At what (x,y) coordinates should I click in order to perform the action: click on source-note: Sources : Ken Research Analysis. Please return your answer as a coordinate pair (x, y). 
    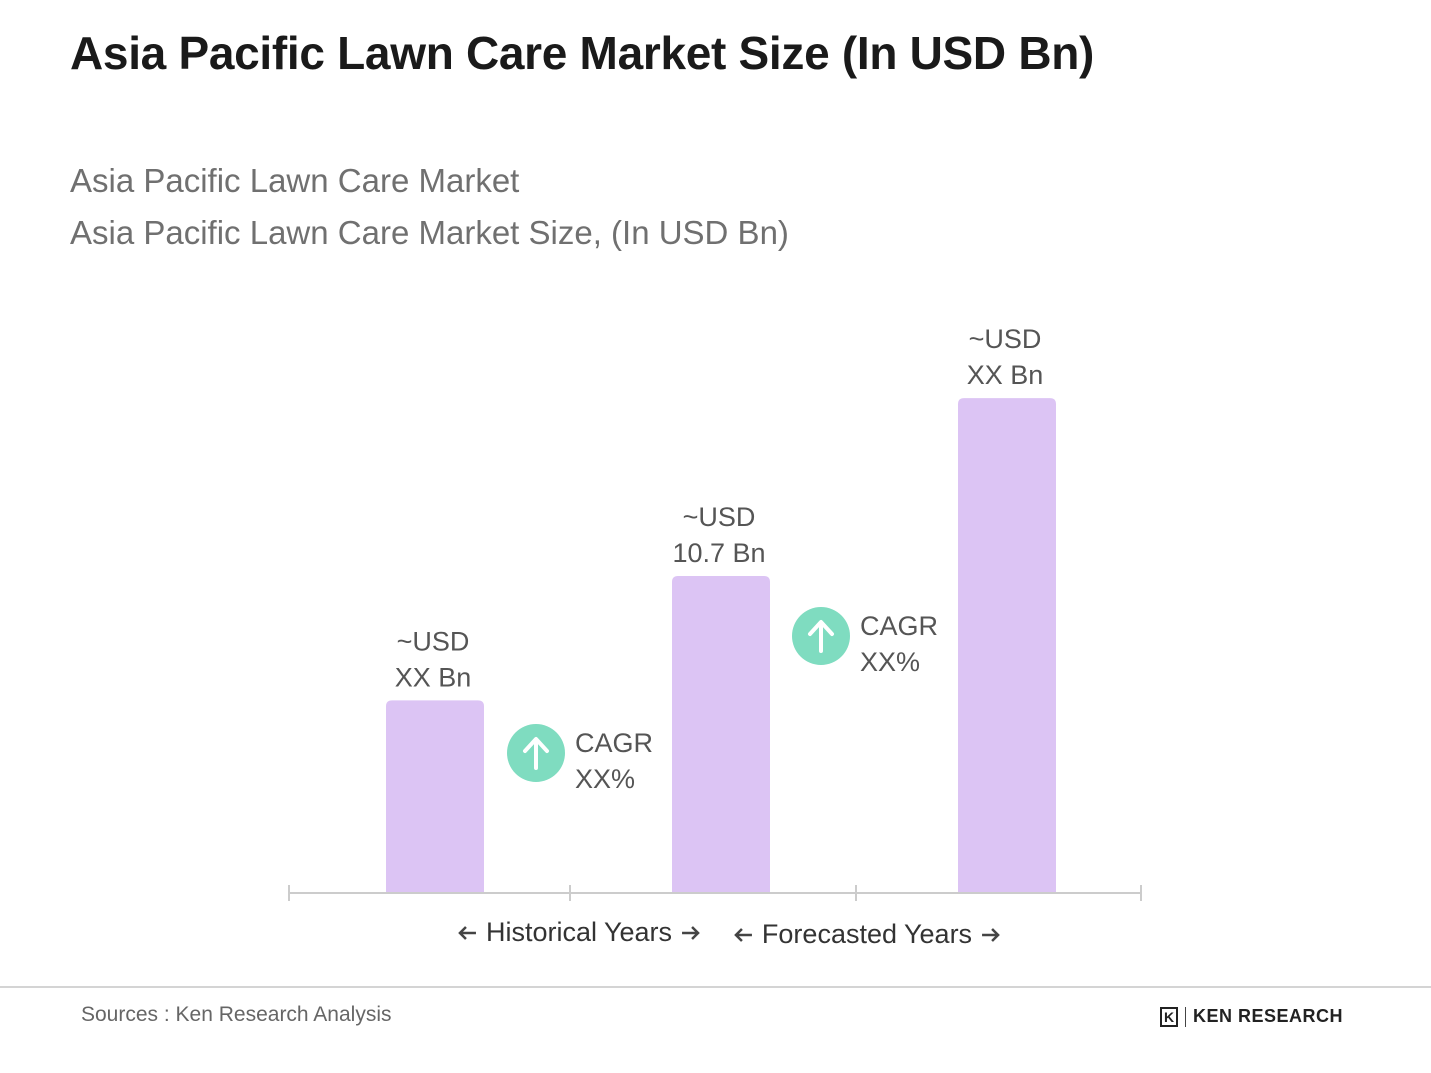
    Looking at the image, I should click on (236, 1014).